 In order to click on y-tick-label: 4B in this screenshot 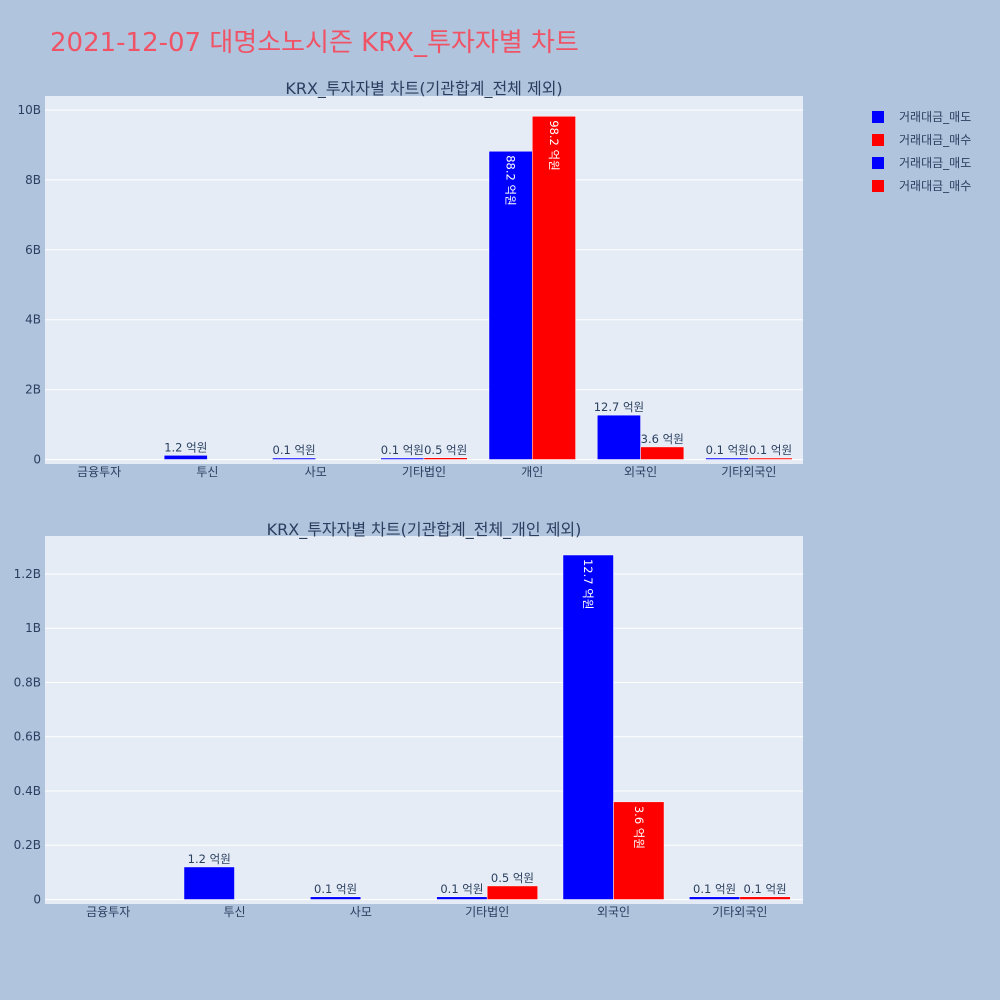, I will do `click(33, 320)`.